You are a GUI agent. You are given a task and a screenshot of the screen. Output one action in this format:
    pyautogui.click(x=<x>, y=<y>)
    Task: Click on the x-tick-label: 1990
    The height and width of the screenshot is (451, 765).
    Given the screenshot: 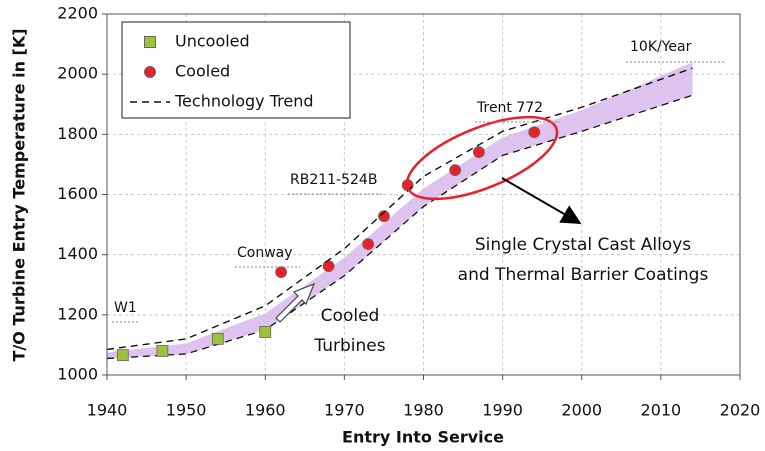 What is the action you would take?
    pyautogui.click(x=502, y=410)
    